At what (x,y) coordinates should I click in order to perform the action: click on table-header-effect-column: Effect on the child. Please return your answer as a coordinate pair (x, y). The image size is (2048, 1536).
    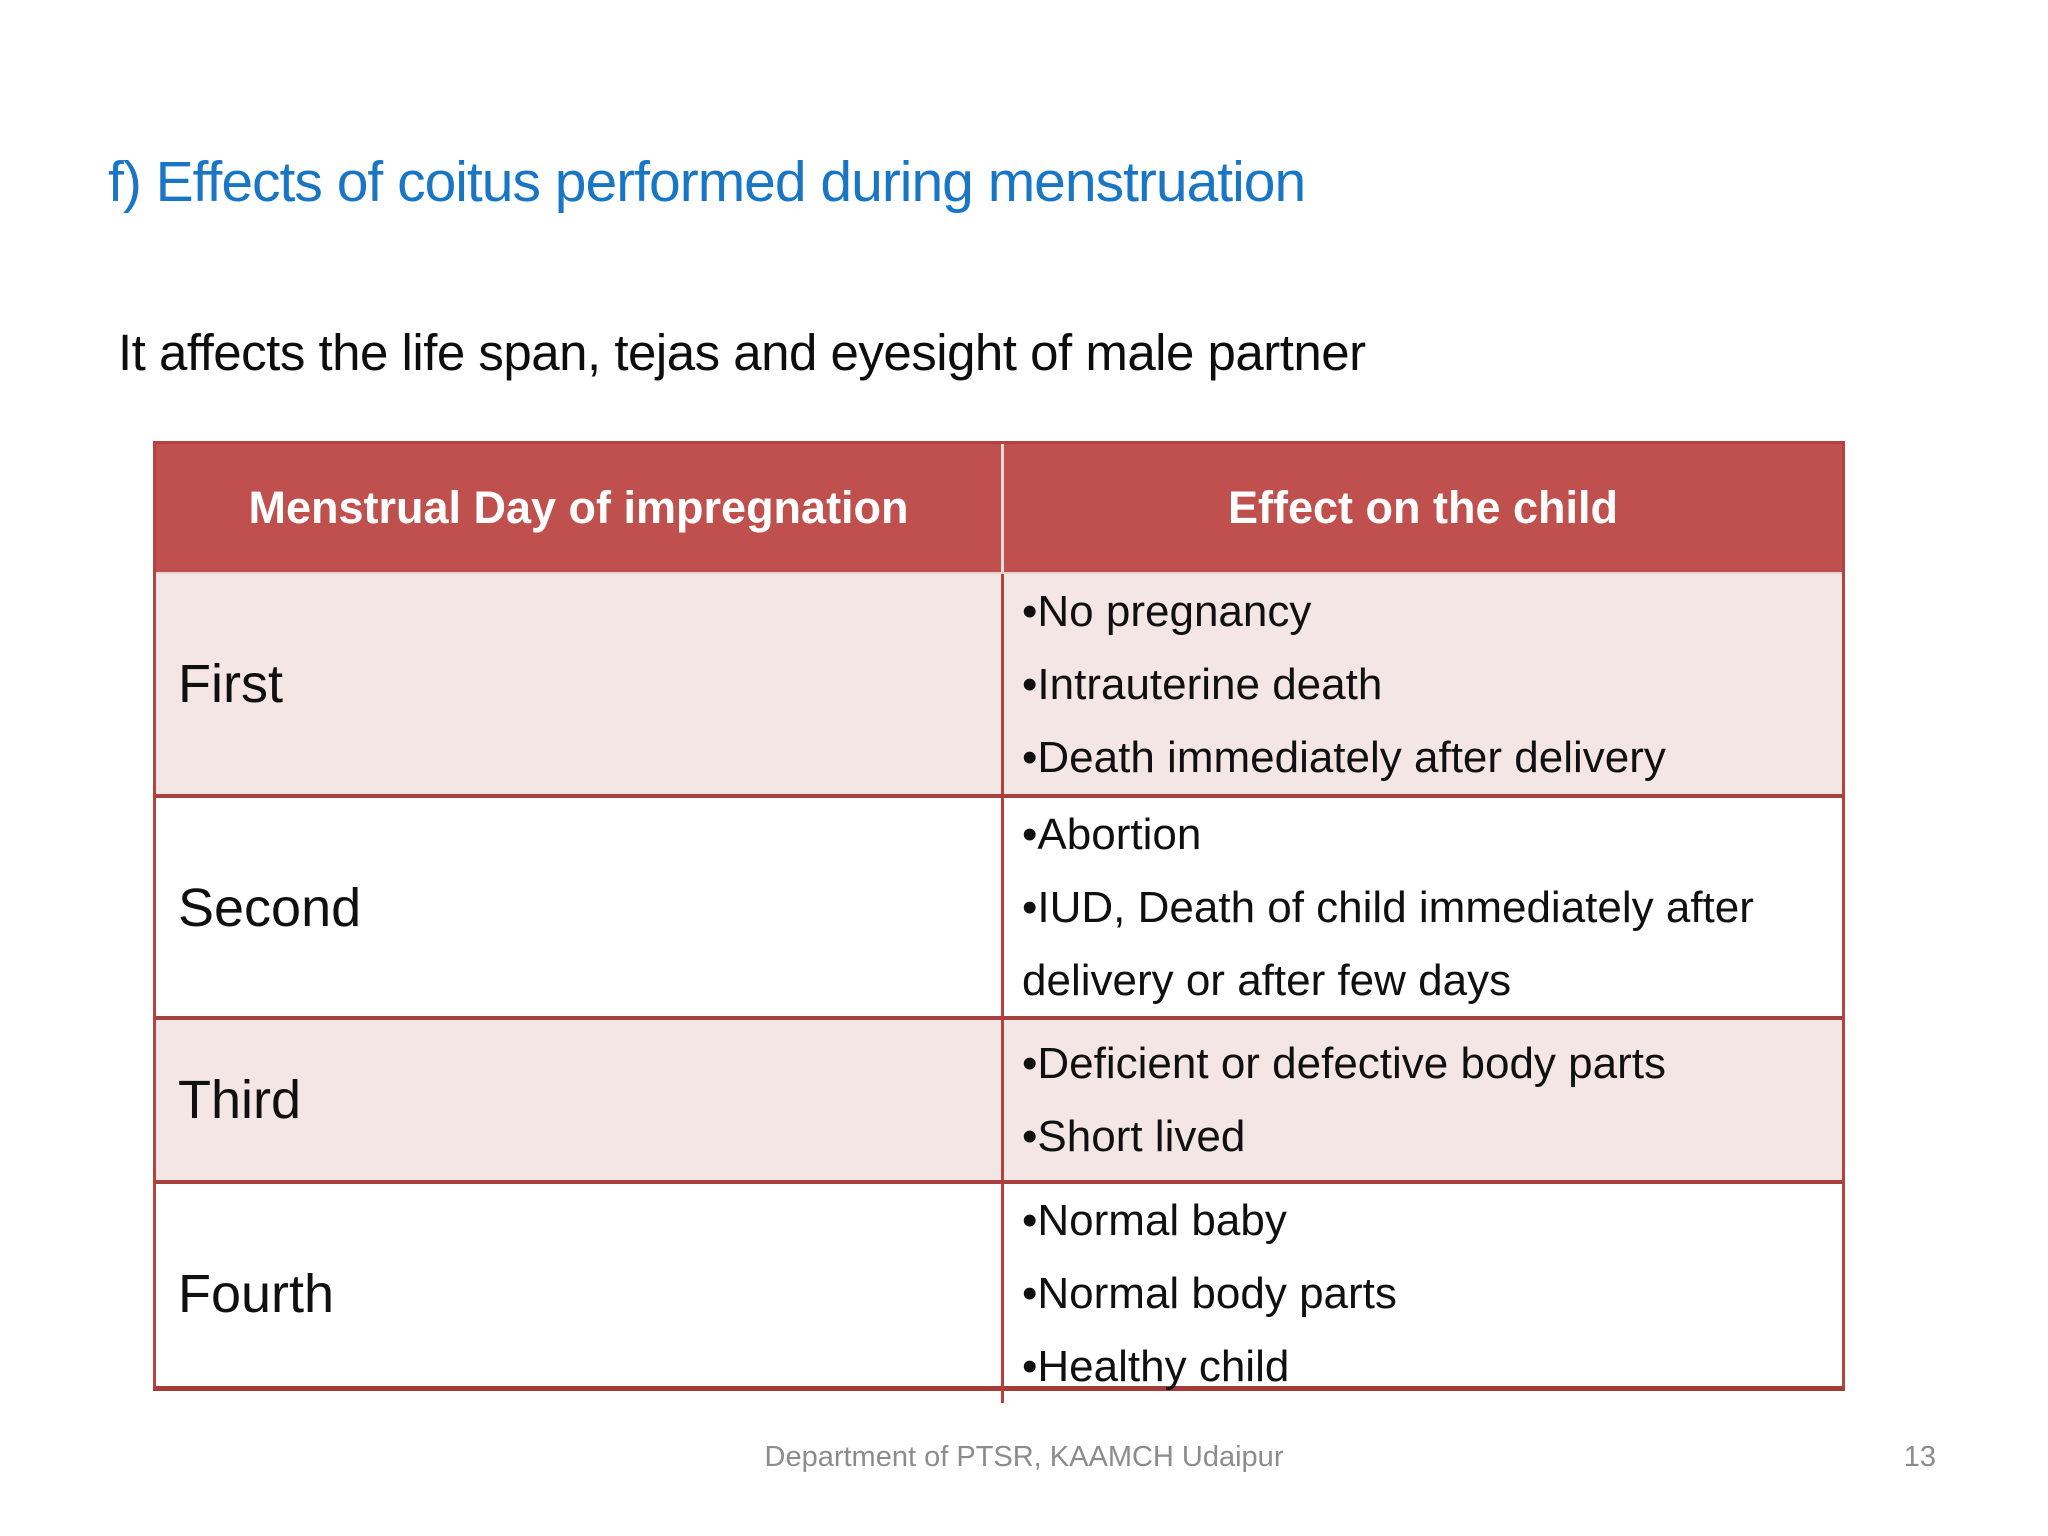
    Looking at the image, I should click on (1422, 507).